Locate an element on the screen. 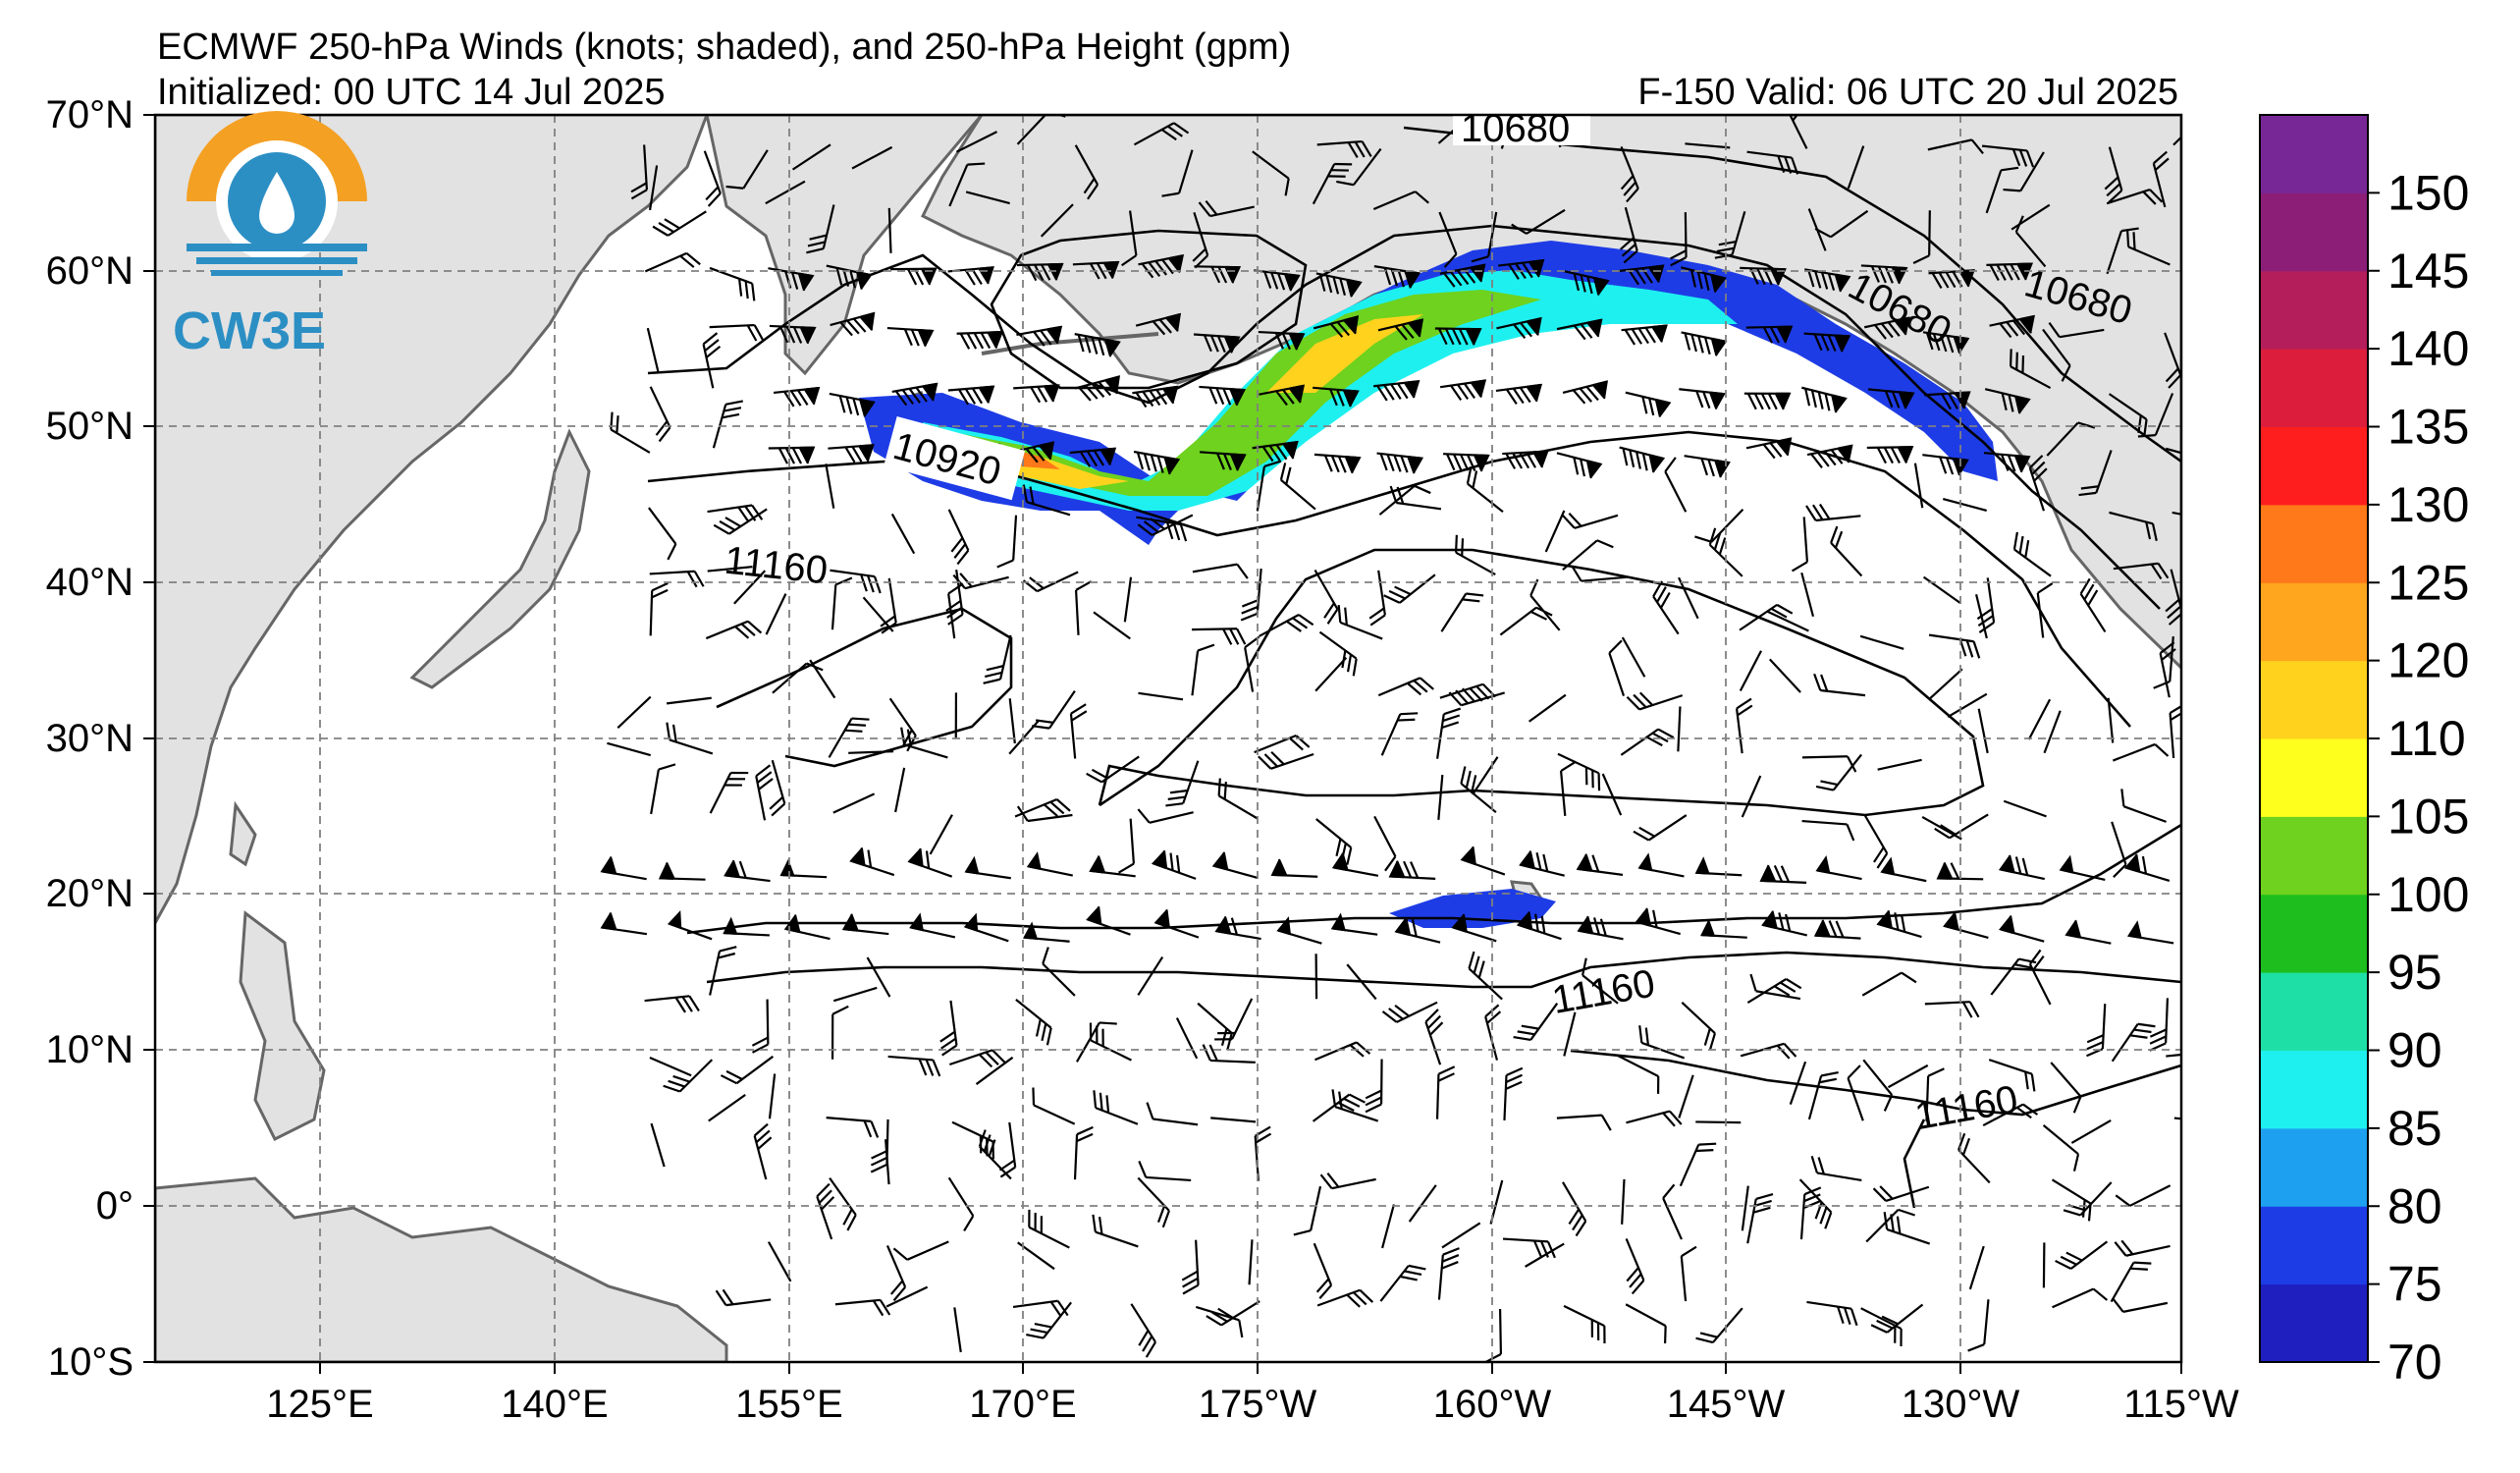  land-kamchatka is located at coordinates (844, 245).